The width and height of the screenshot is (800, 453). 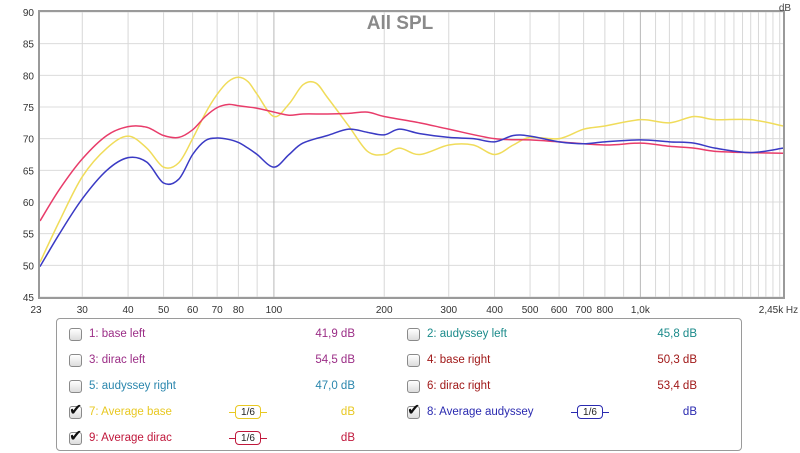 What do you see at coordinates (29, 235) in the screenshot?
I see `y-tick-label: 55` at bounding box center [29, 235].